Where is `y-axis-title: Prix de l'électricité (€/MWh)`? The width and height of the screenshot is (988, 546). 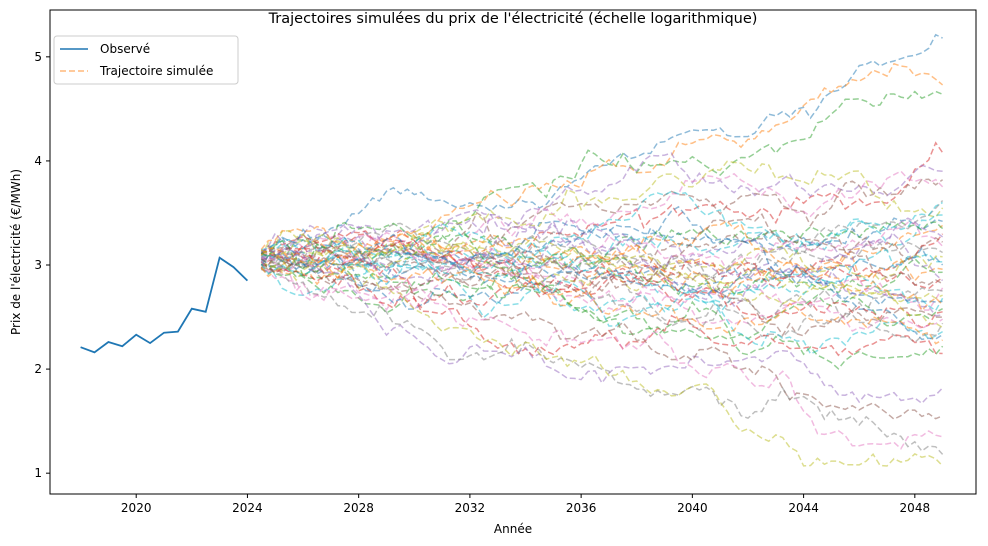
y-axis-title: Prix de l'électricité (€/MWh) is located at coordinates (16, 252).